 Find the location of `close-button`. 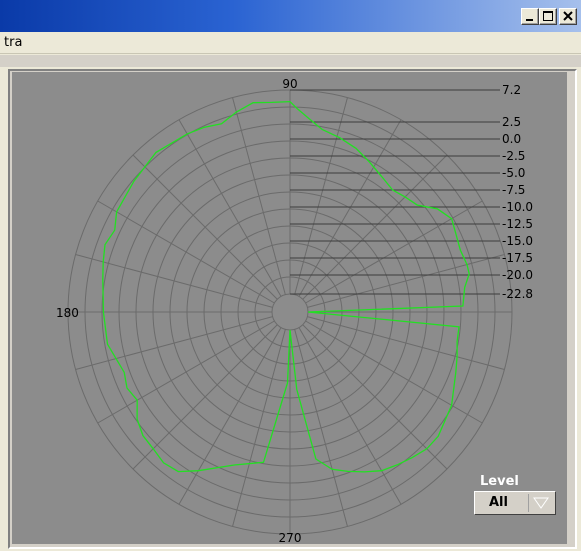

close-button is located at coordinates (568, 16).